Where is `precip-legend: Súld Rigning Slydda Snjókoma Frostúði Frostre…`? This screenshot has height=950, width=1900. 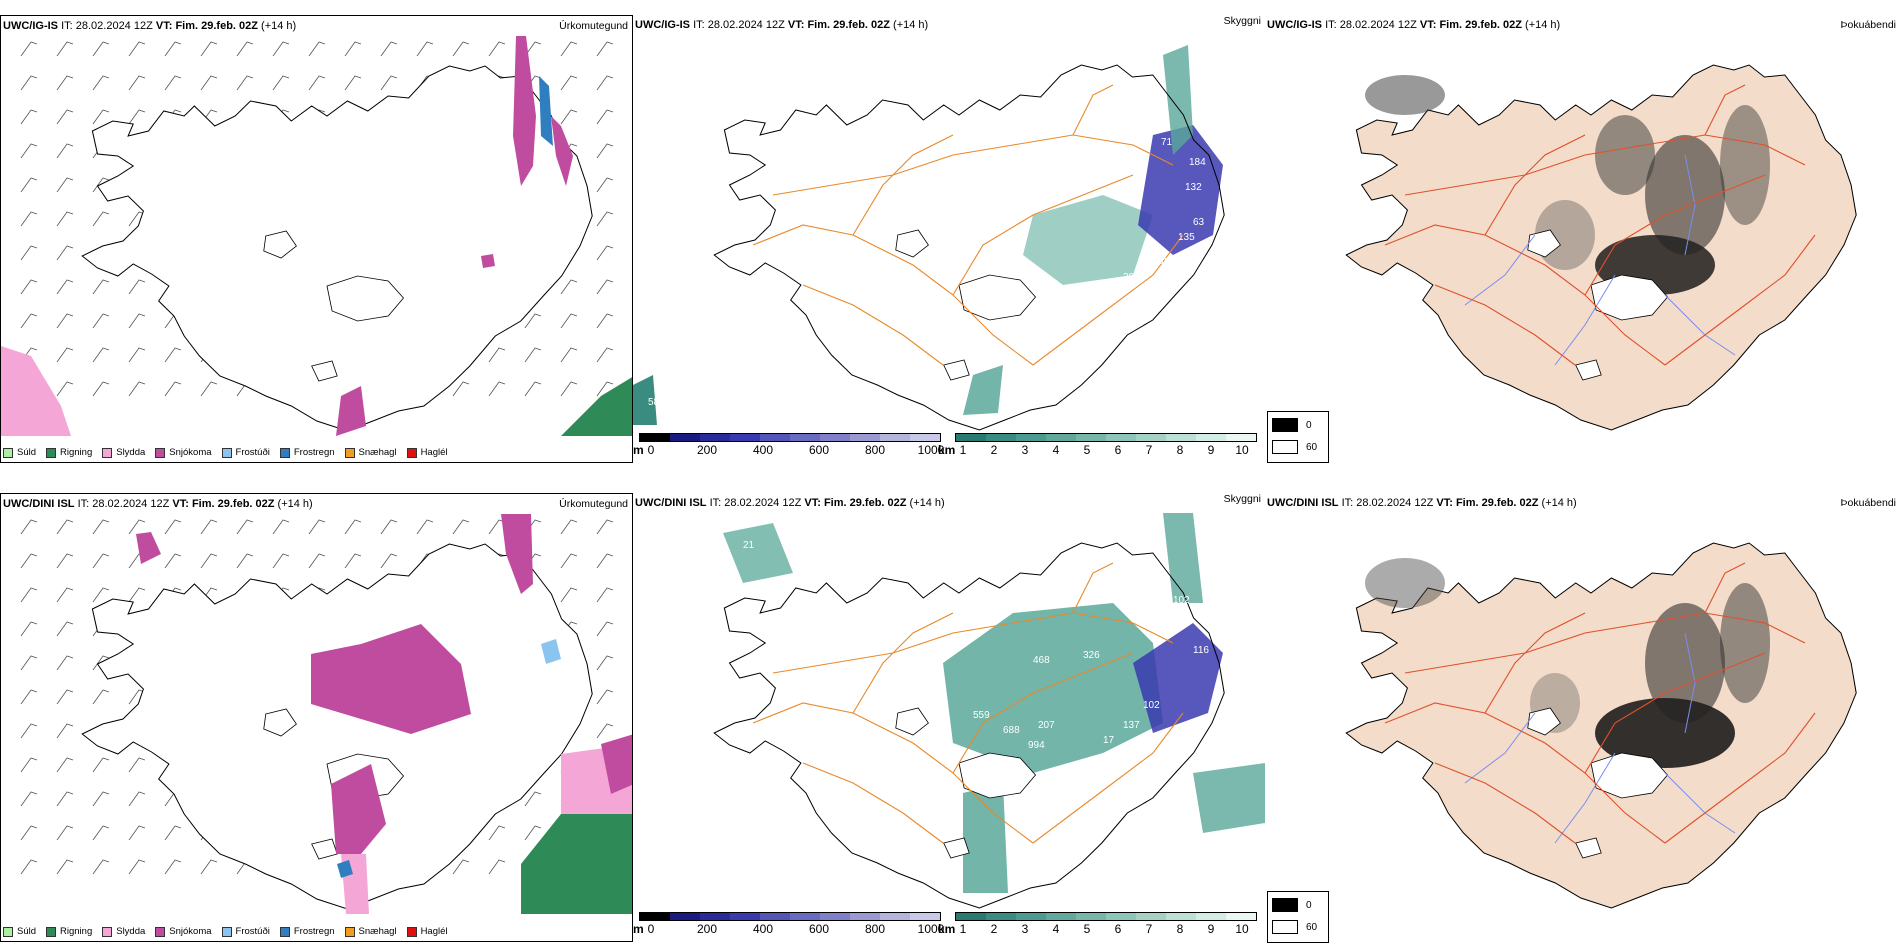
precip-legend: Súld Rigning Slydda Snjókoma Frostúði Frostre… is located at coordinates (225, 931).